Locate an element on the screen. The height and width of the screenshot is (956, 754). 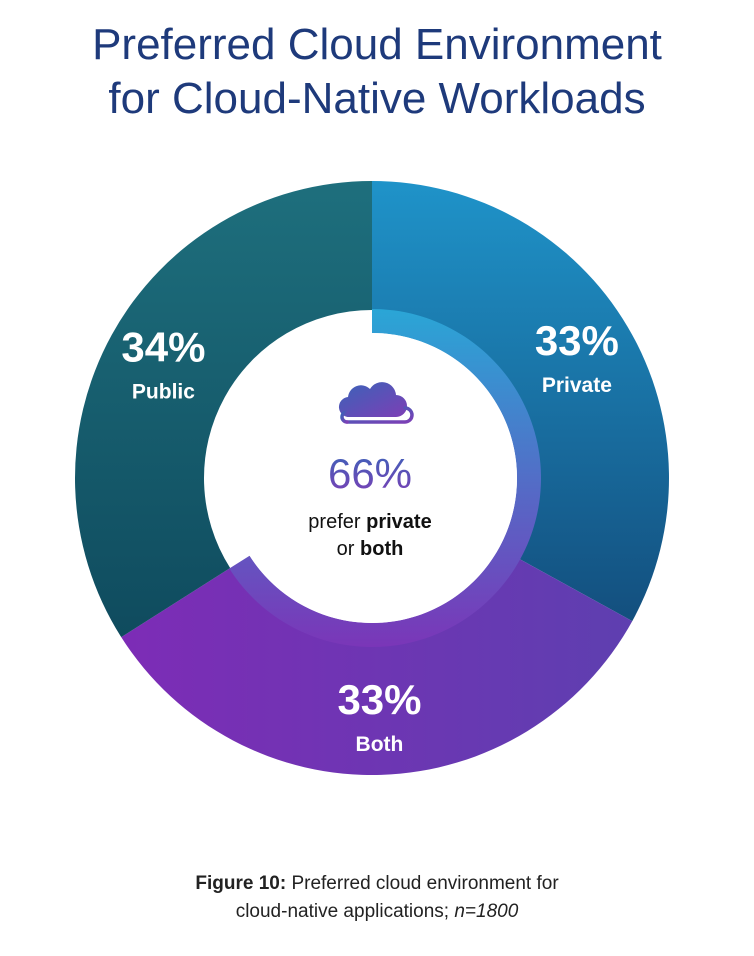
chart-title-line1: Preferred Cloud Environment is located at coordinates (377, 44).